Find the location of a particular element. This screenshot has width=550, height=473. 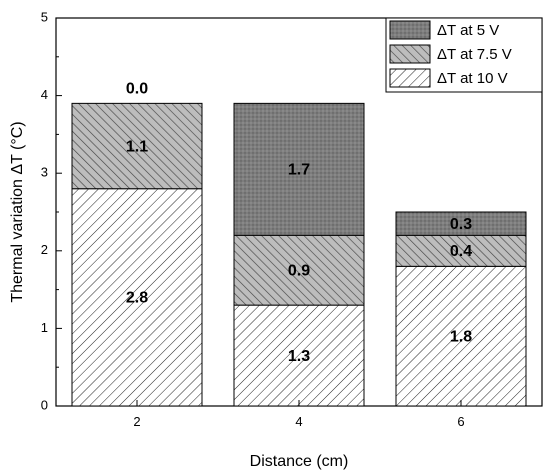

data-label-6-series-0: 1.8 is located at coordinates (461, 336).